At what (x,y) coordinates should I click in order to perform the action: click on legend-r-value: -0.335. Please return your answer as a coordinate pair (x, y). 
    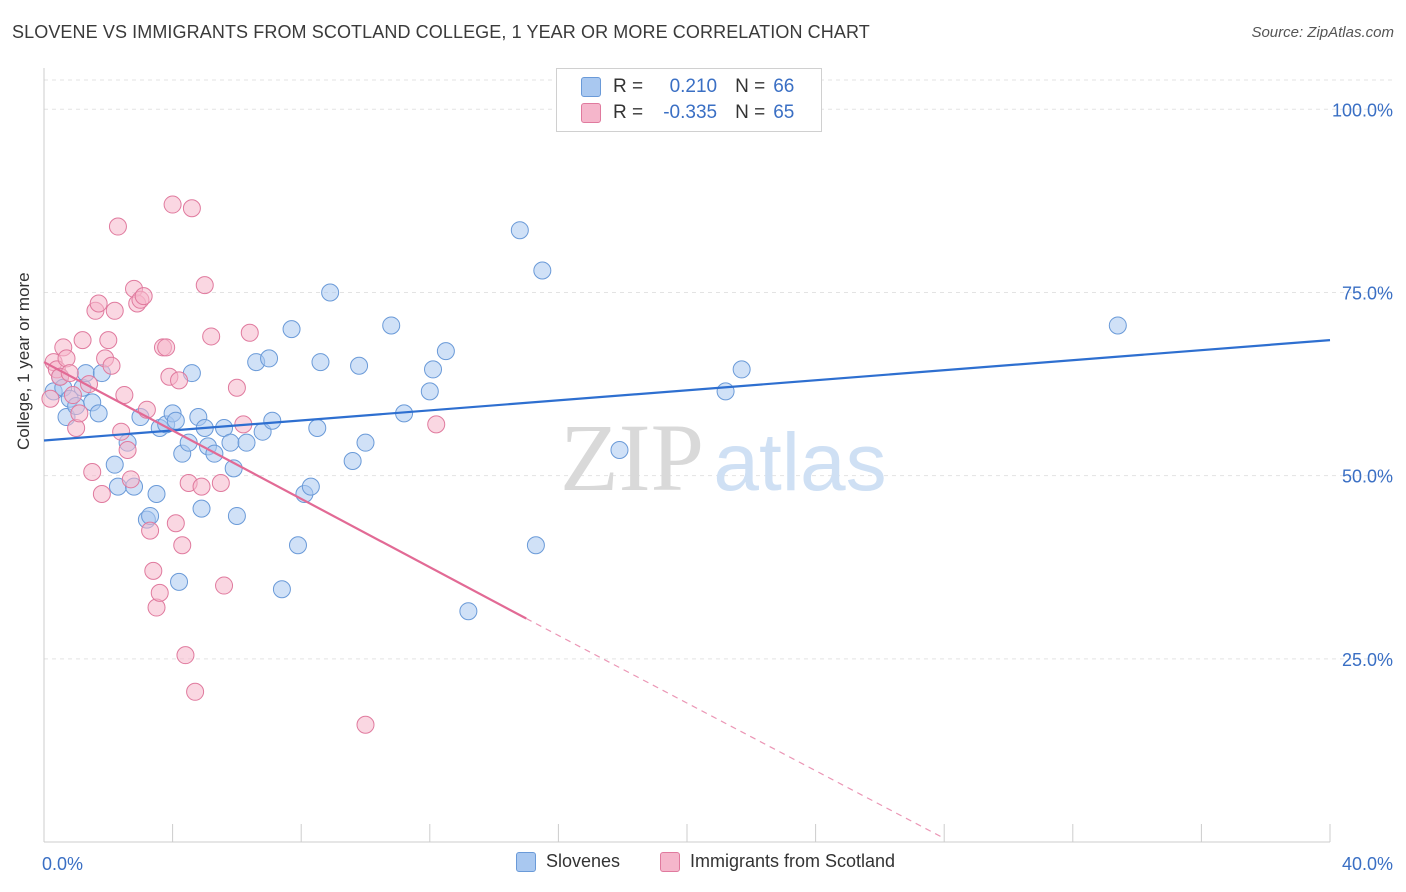
    Looking at the image, I should click on (690, 112).